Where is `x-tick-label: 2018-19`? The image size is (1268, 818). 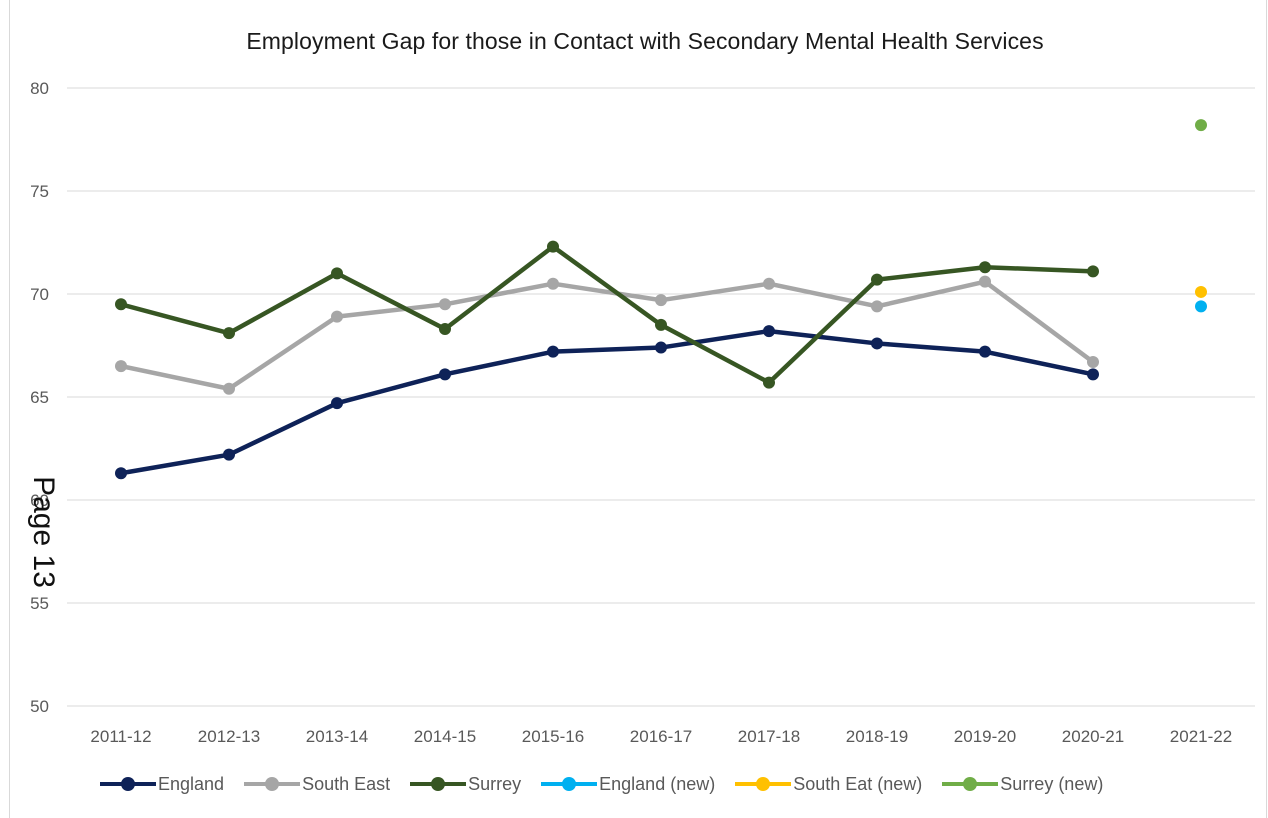 x-tick-label: 2018-19 is located at coordinates (877, 736).